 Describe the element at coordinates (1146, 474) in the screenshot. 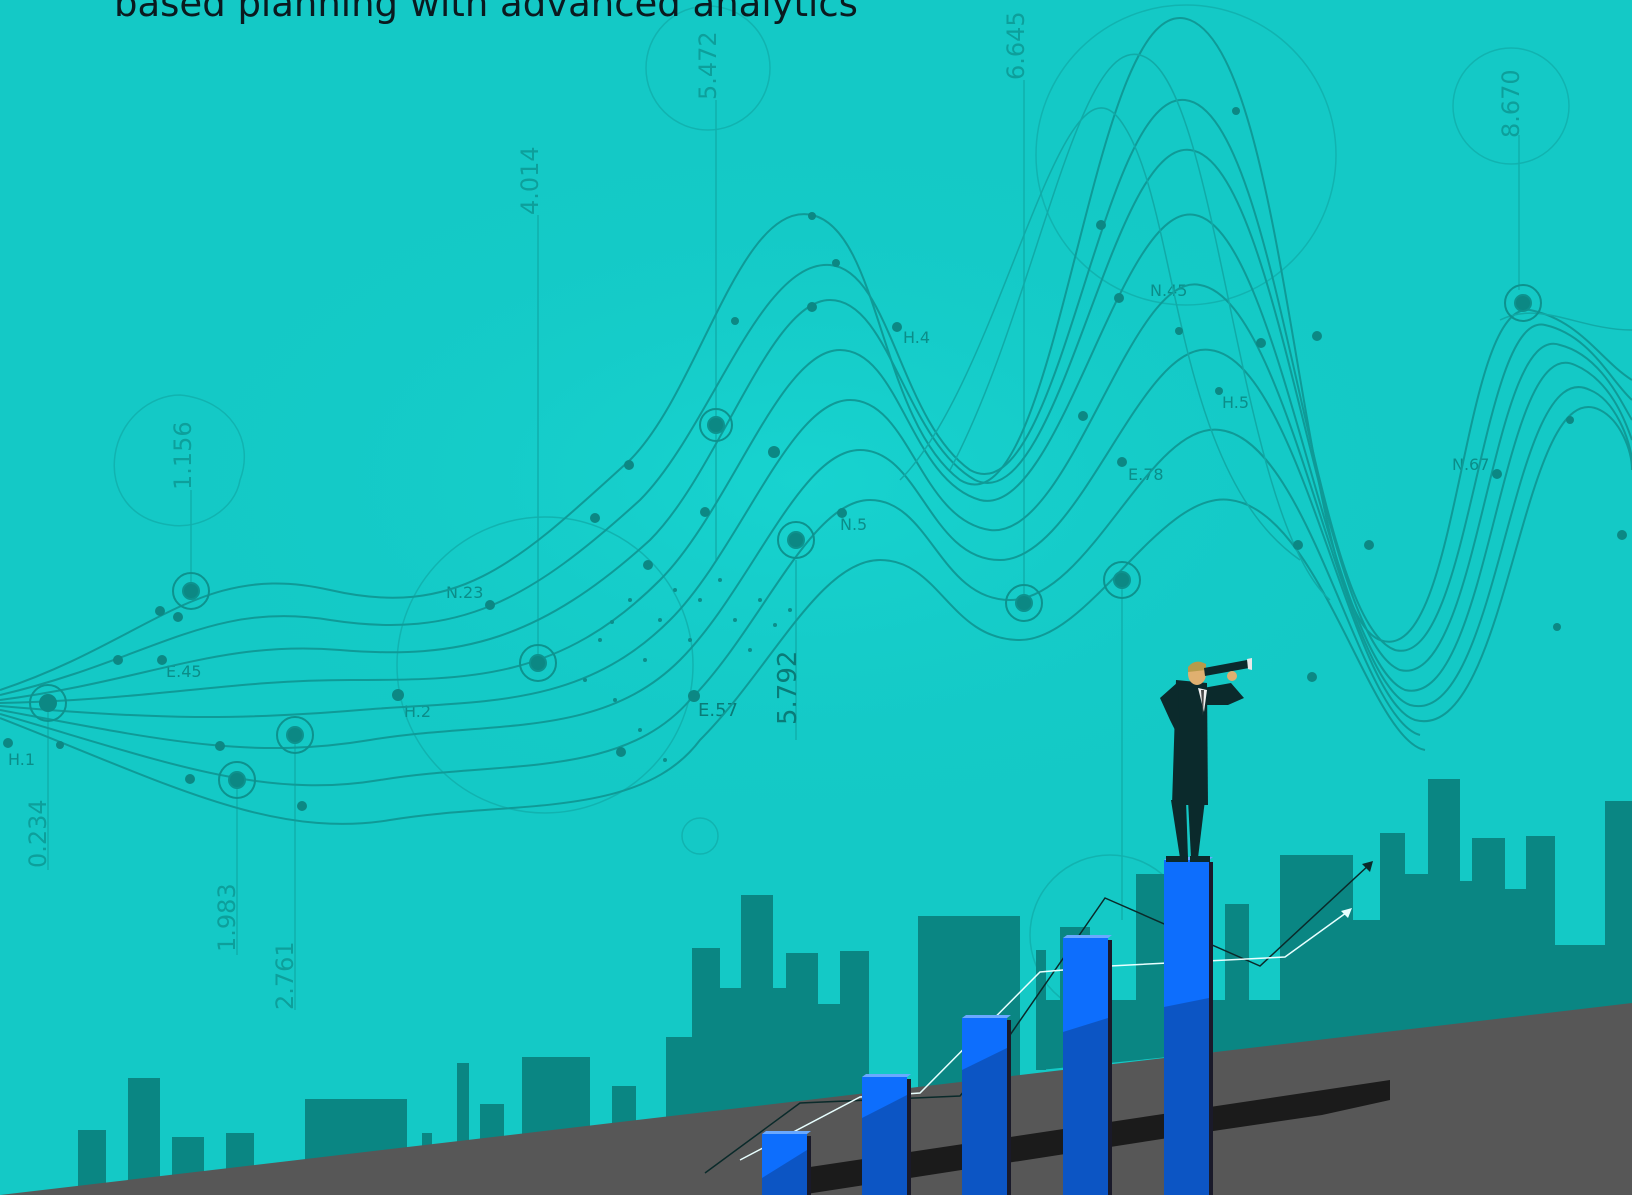

I see `node-label: E.78` at that location.